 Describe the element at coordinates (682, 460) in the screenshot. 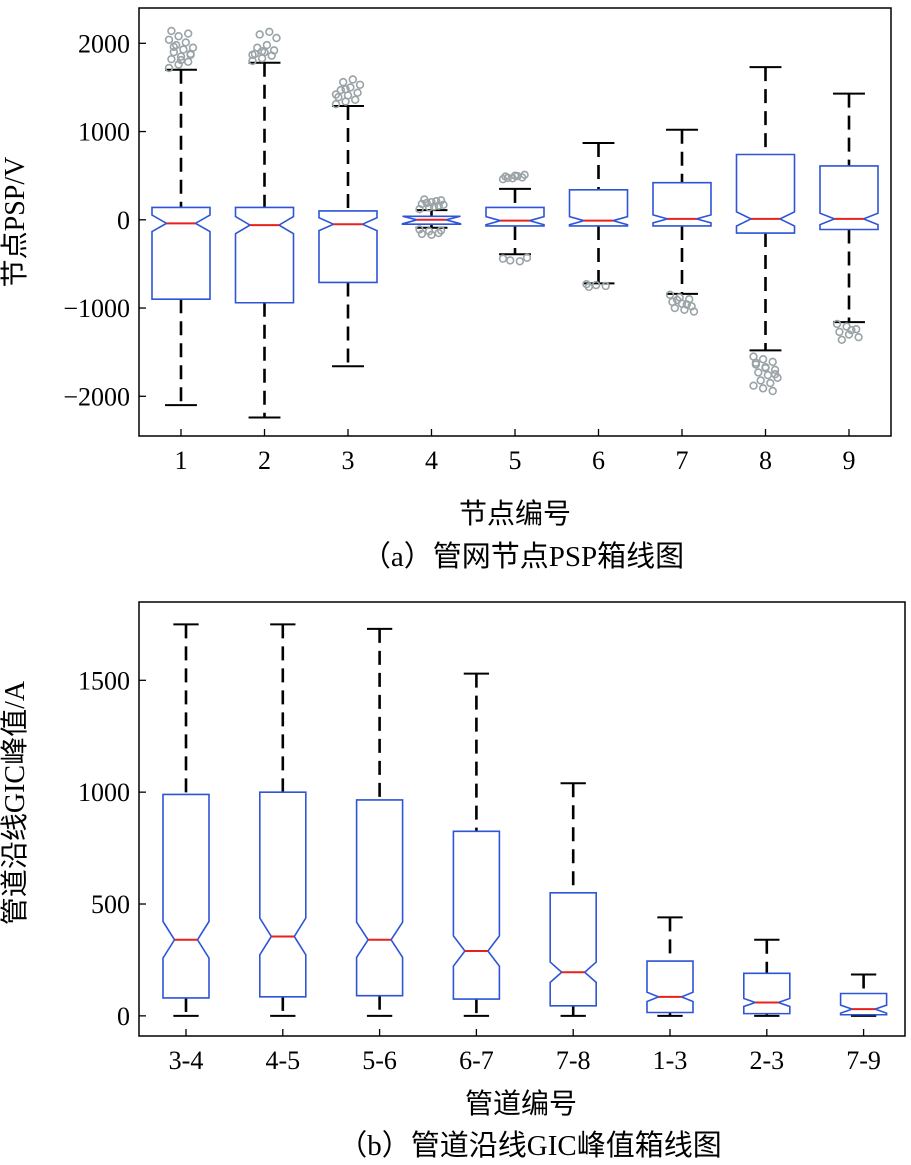

I see `x-tick-label: 7` at that location.